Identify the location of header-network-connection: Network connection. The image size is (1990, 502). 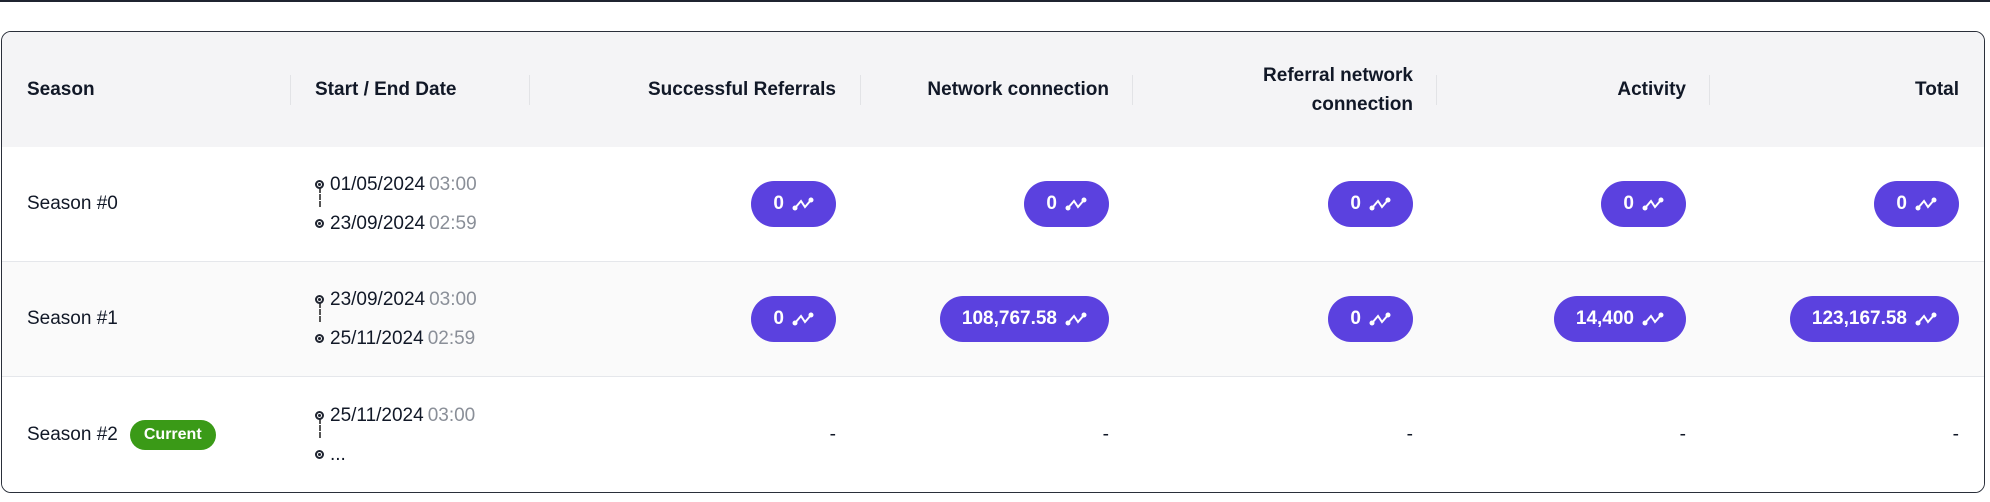
(1018, 89).